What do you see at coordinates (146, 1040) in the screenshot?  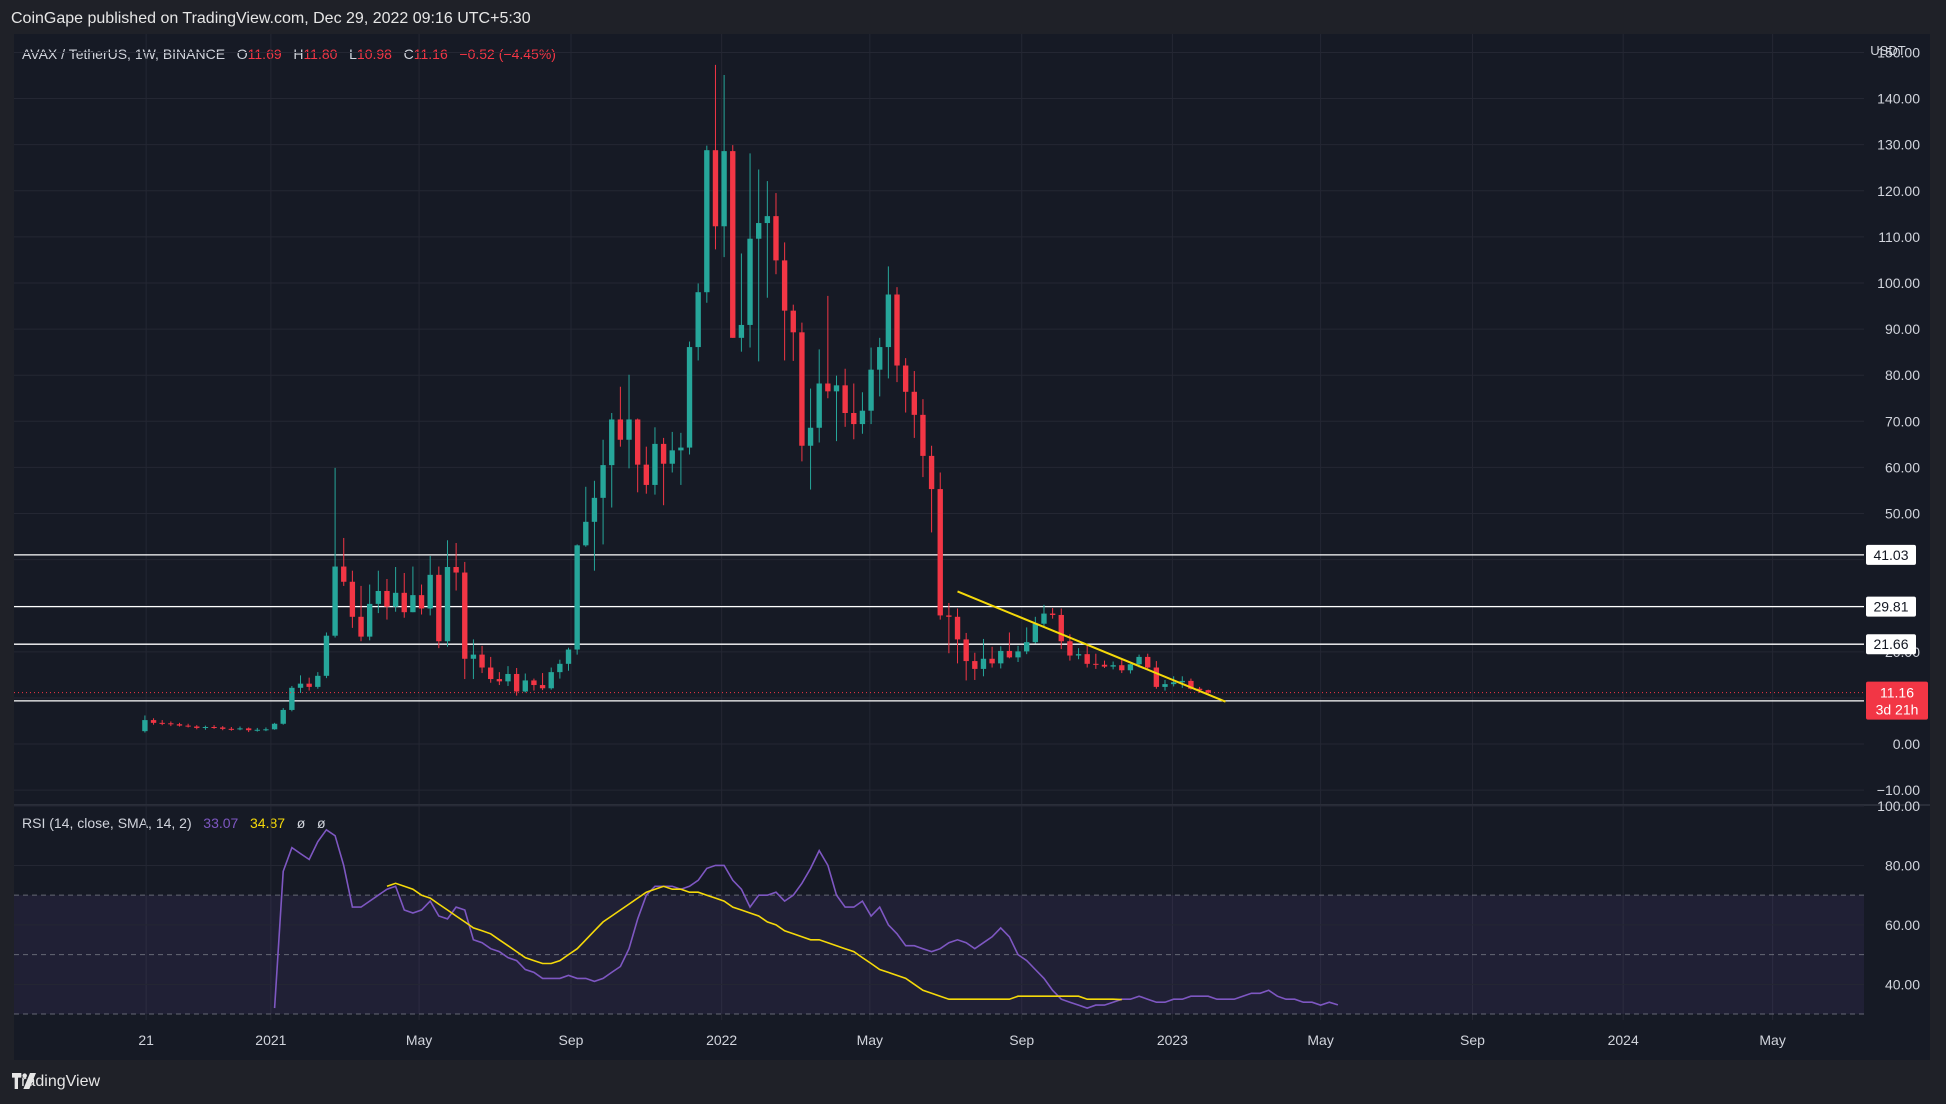 I see `time-tick-label: 21` at bounding box center [146, 1040].